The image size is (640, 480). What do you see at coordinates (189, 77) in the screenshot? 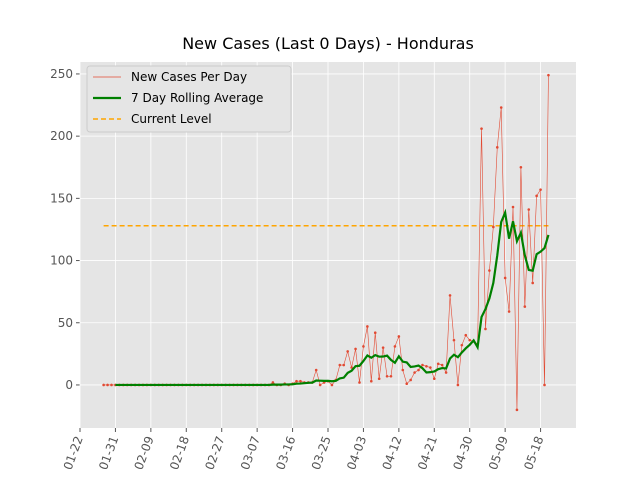
I see `legend-label: New Cases Per Day` at bounding box center [189, 77].